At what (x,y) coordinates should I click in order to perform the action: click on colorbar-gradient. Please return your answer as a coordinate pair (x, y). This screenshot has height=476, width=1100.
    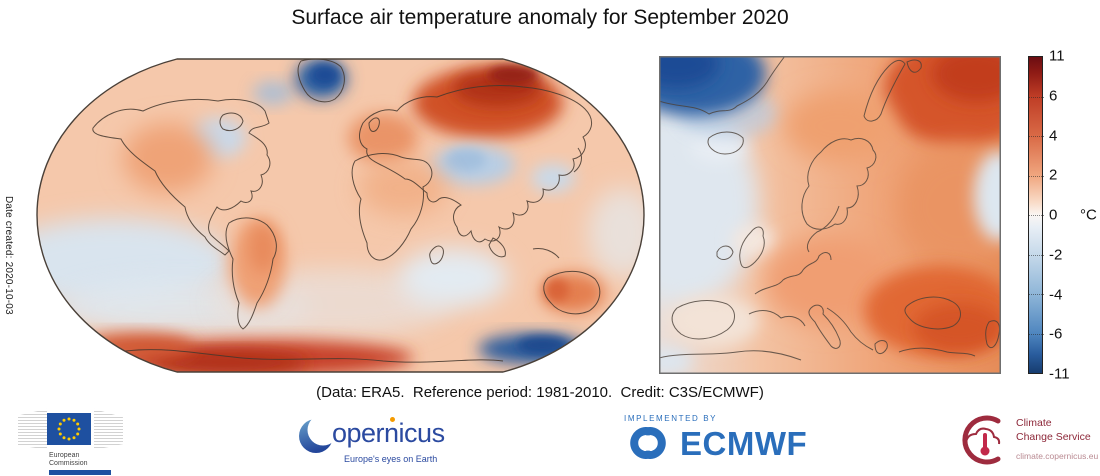
    Looking at the image, I should click on (1036, 215).